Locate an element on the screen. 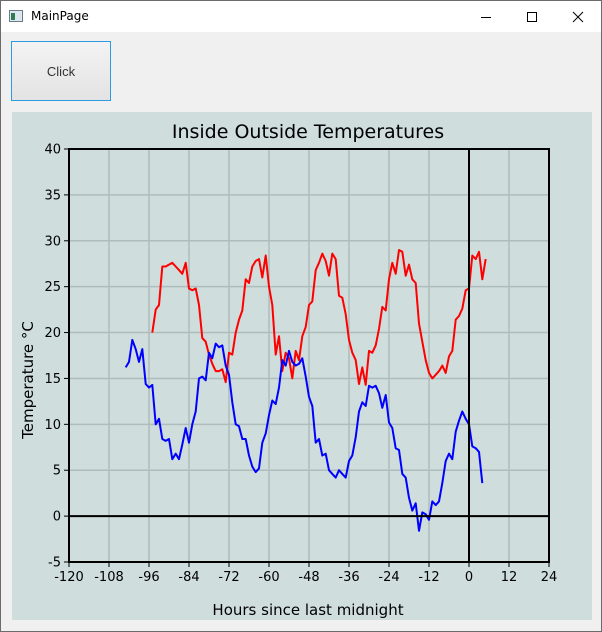 The height and width of the screenshot is (632, 602). click-button: Click is located at coordinates (61, 71).